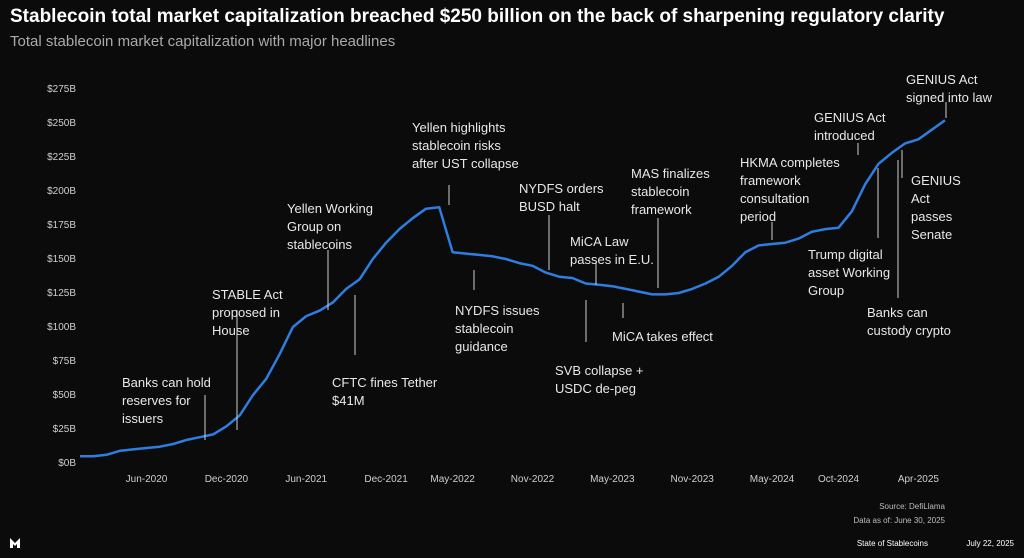  What do you see at coordinates (844, 135) in the screenshot?
I see `annotation: introduced` at bounding box center [844, 135].